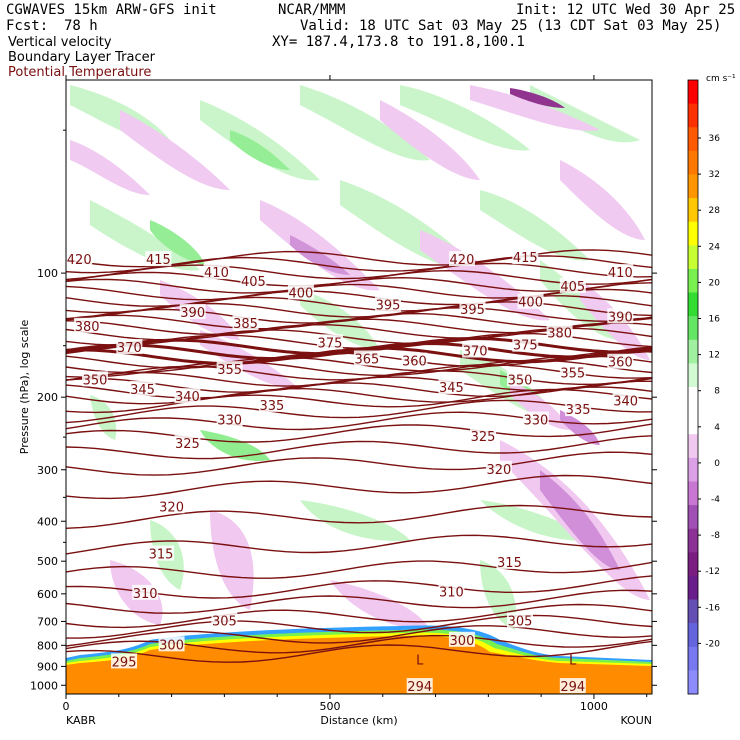 The image size is (740, 740). What do you see at coordinates (47, 397) in the screenshot?
I see `y-tick-label: 200` at bounding box center [47, 397].